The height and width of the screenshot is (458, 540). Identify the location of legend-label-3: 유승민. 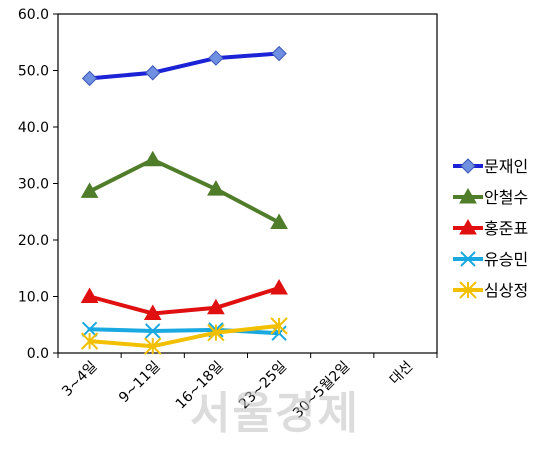
(506, 259).